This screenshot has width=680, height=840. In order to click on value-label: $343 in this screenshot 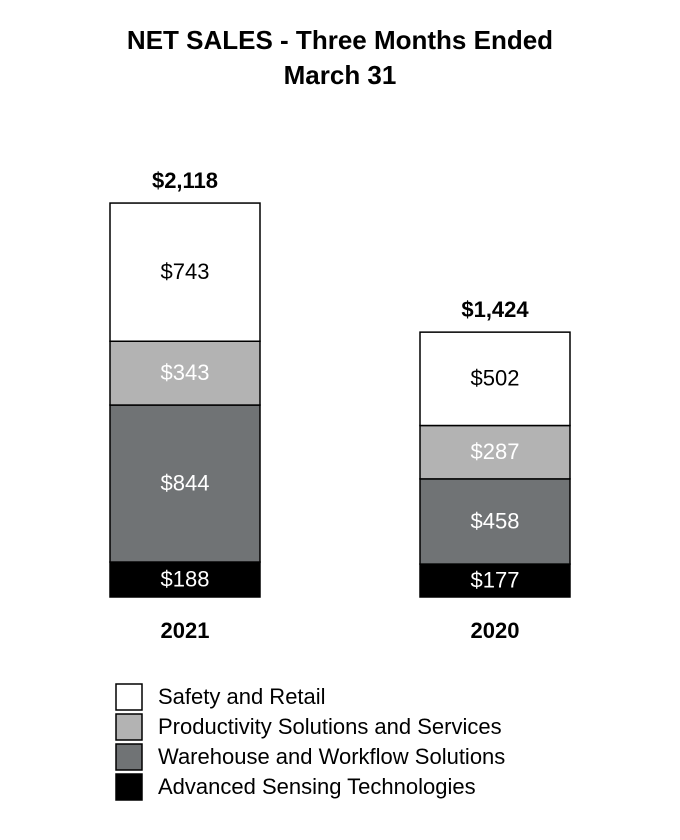, I will do `click(185, 372)`.